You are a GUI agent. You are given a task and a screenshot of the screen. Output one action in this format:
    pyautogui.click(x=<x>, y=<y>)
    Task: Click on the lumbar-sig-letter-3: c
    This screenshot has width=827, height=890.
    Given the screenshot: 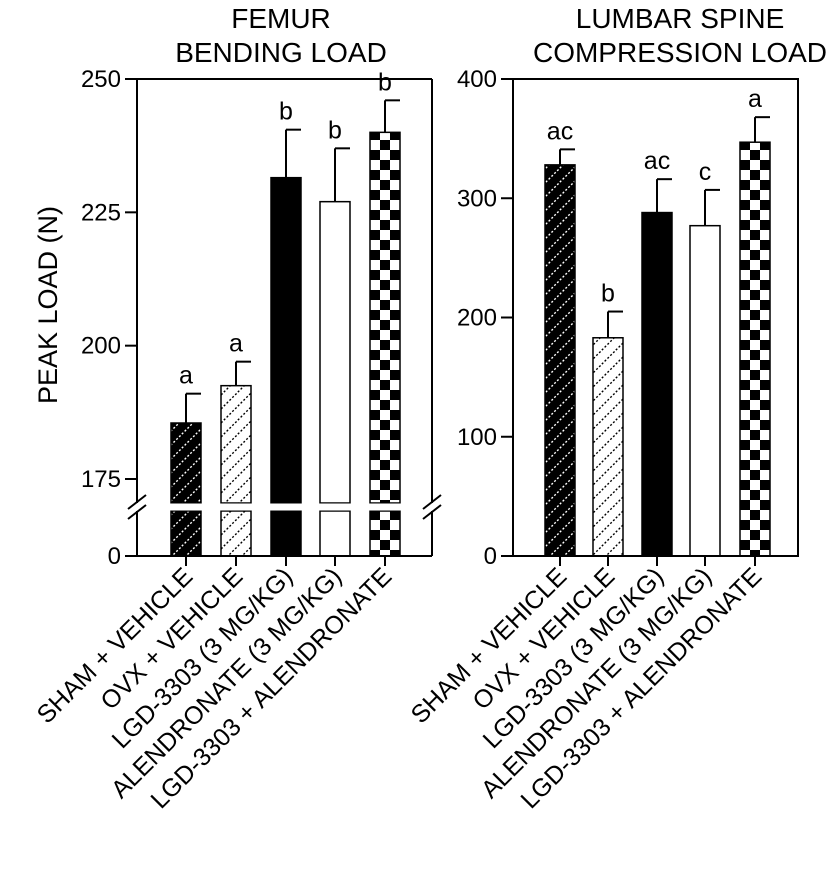 What is the action you would take?
    pyautogui.click(x=705, y=172)
    